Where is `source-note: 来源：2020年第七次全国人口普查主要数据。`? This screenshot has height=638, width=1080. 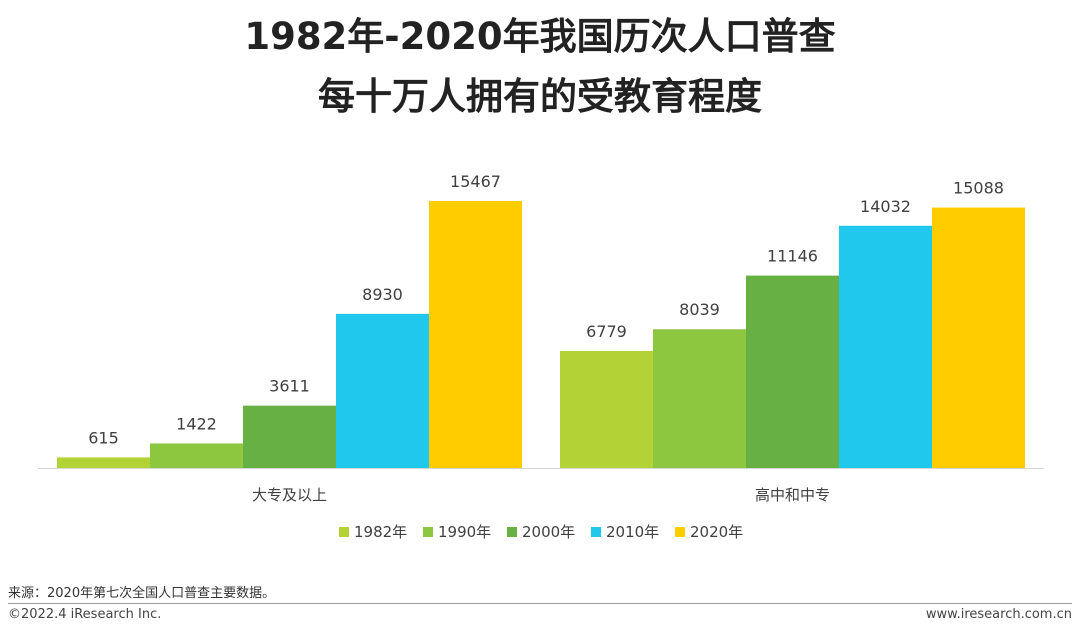 source-note: 来源：2020年第七次全国人口普查主要数据。 is located at coordinates (142, 593).